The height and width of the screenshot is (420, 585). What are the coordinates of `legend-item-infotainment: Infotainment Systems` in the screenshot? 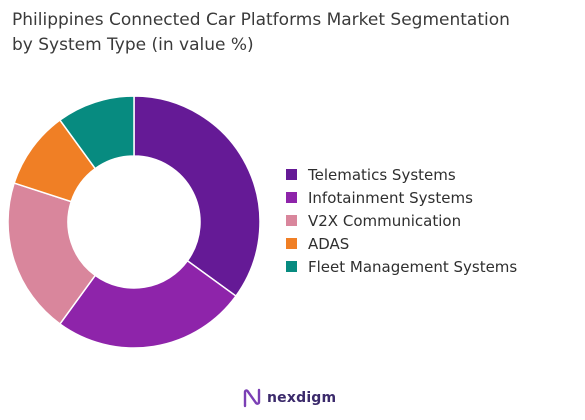 It's located at (401, 197).